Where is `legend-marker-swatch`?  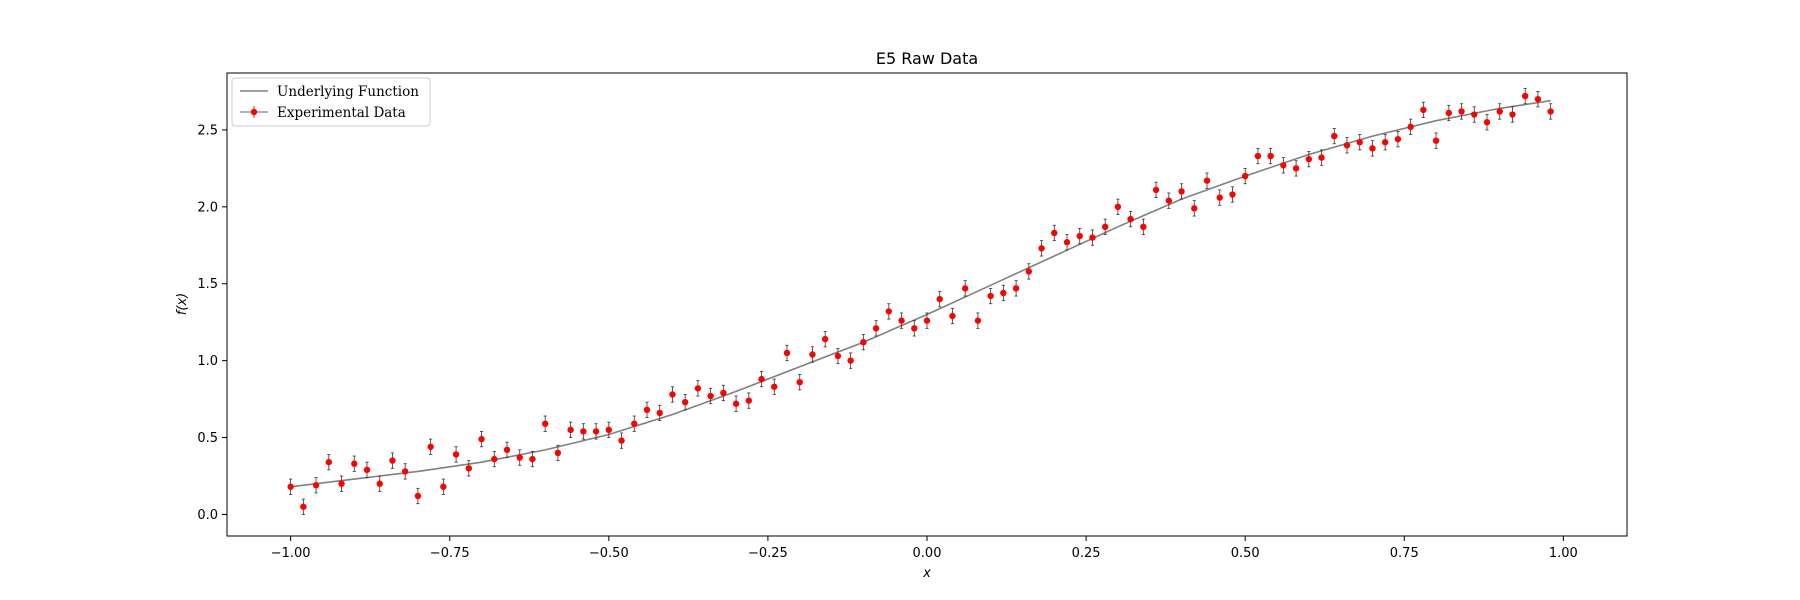 legend-marker-swatch is located at coordinates (254, 112).